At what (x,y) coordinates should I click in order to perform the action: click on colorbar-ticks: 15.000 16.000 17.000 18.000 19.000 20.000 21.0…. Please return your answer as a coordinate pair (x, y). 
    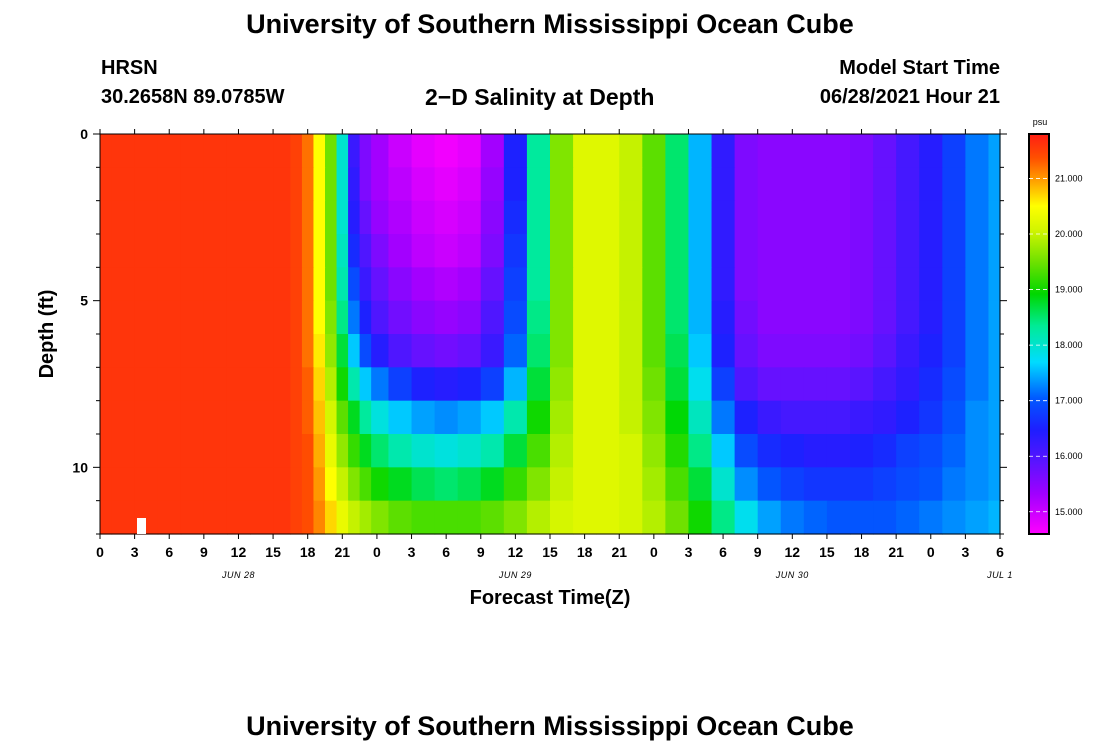
    Looking at the image, I should click on (1056, 345).